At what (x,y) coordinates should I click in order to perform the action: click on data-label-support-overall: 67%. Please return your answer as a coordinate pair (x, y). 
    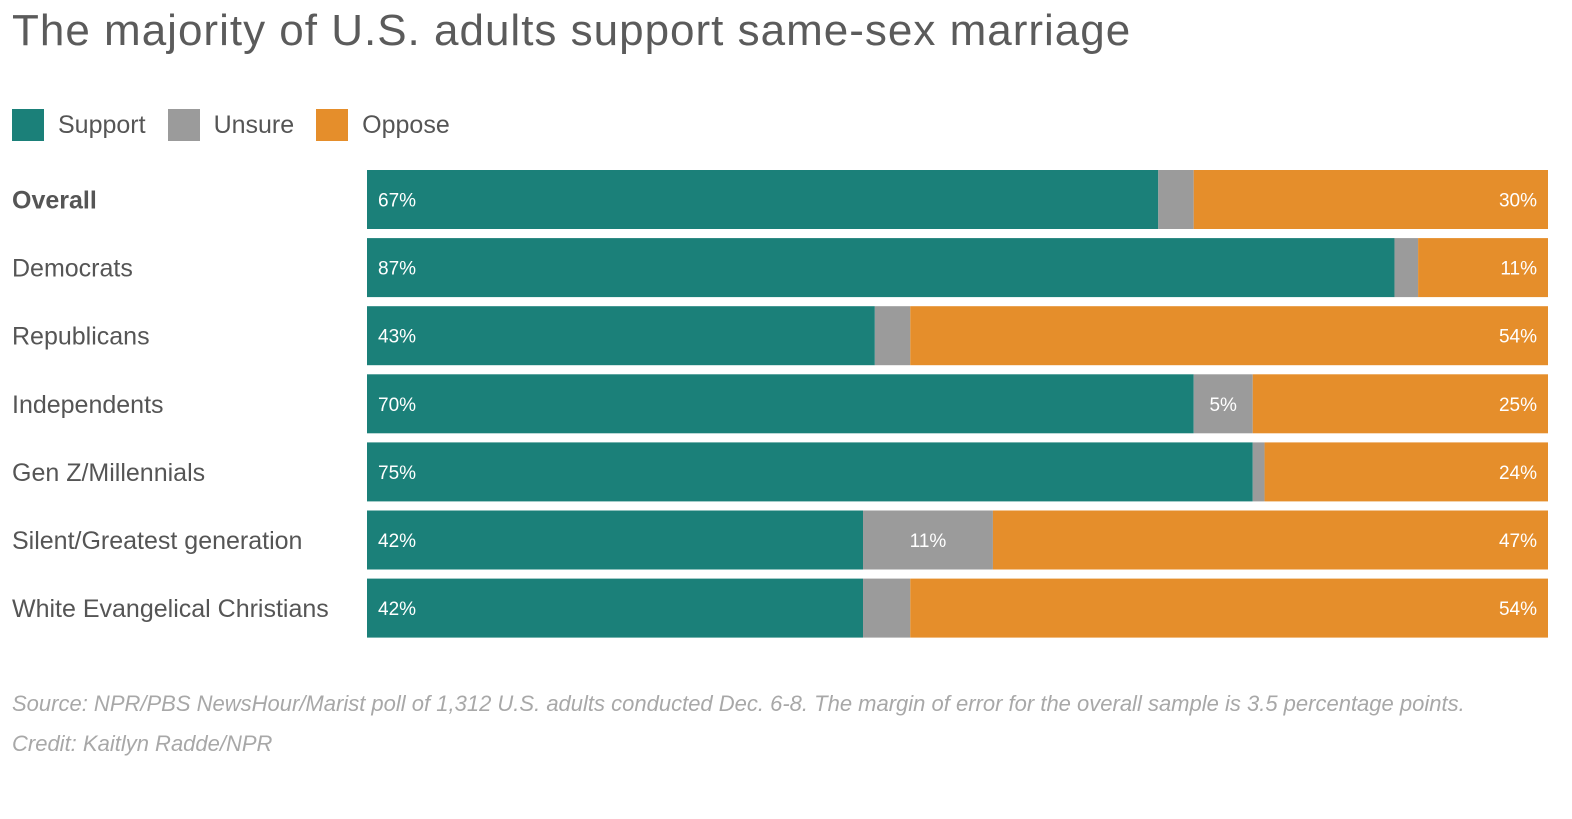
    Looking at the image, I should click on (397, 201).